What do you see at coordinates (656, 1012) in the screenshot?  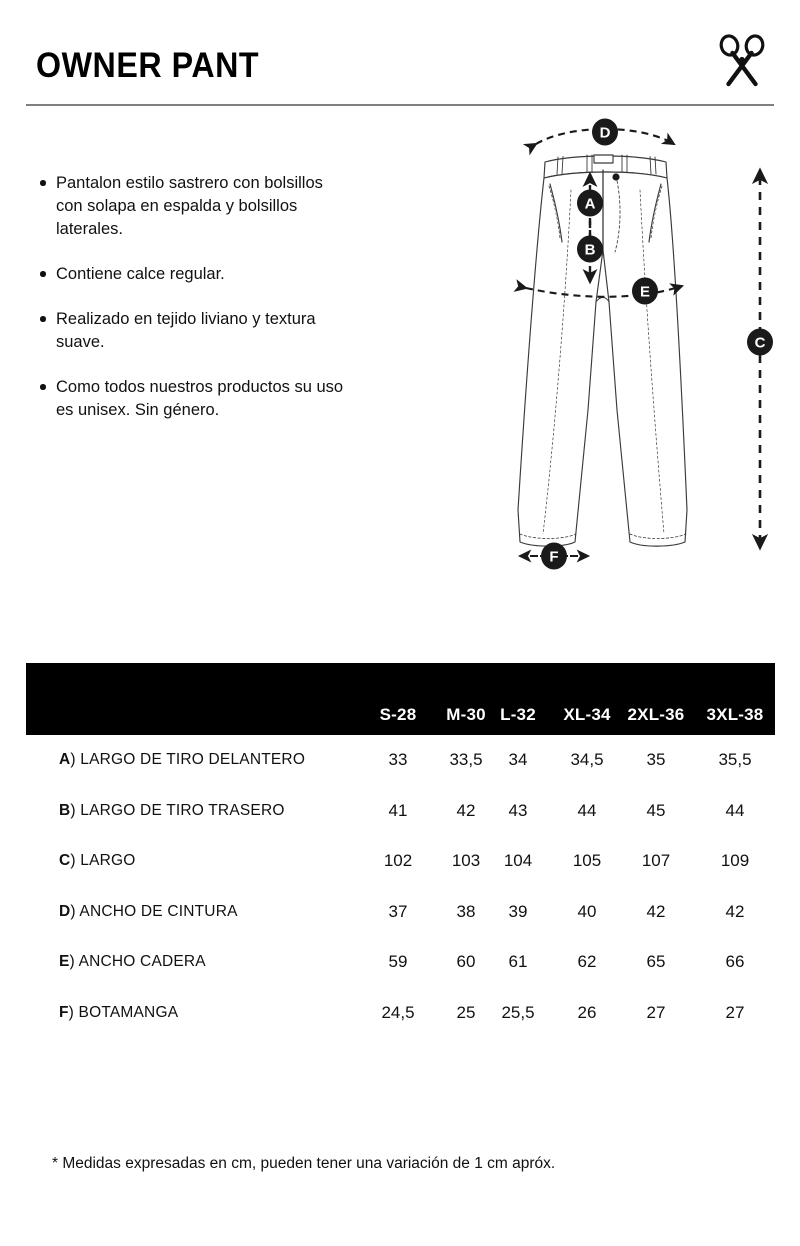 I see `cell-f-2xl-36: 27` at bounding box center [656, 1012].